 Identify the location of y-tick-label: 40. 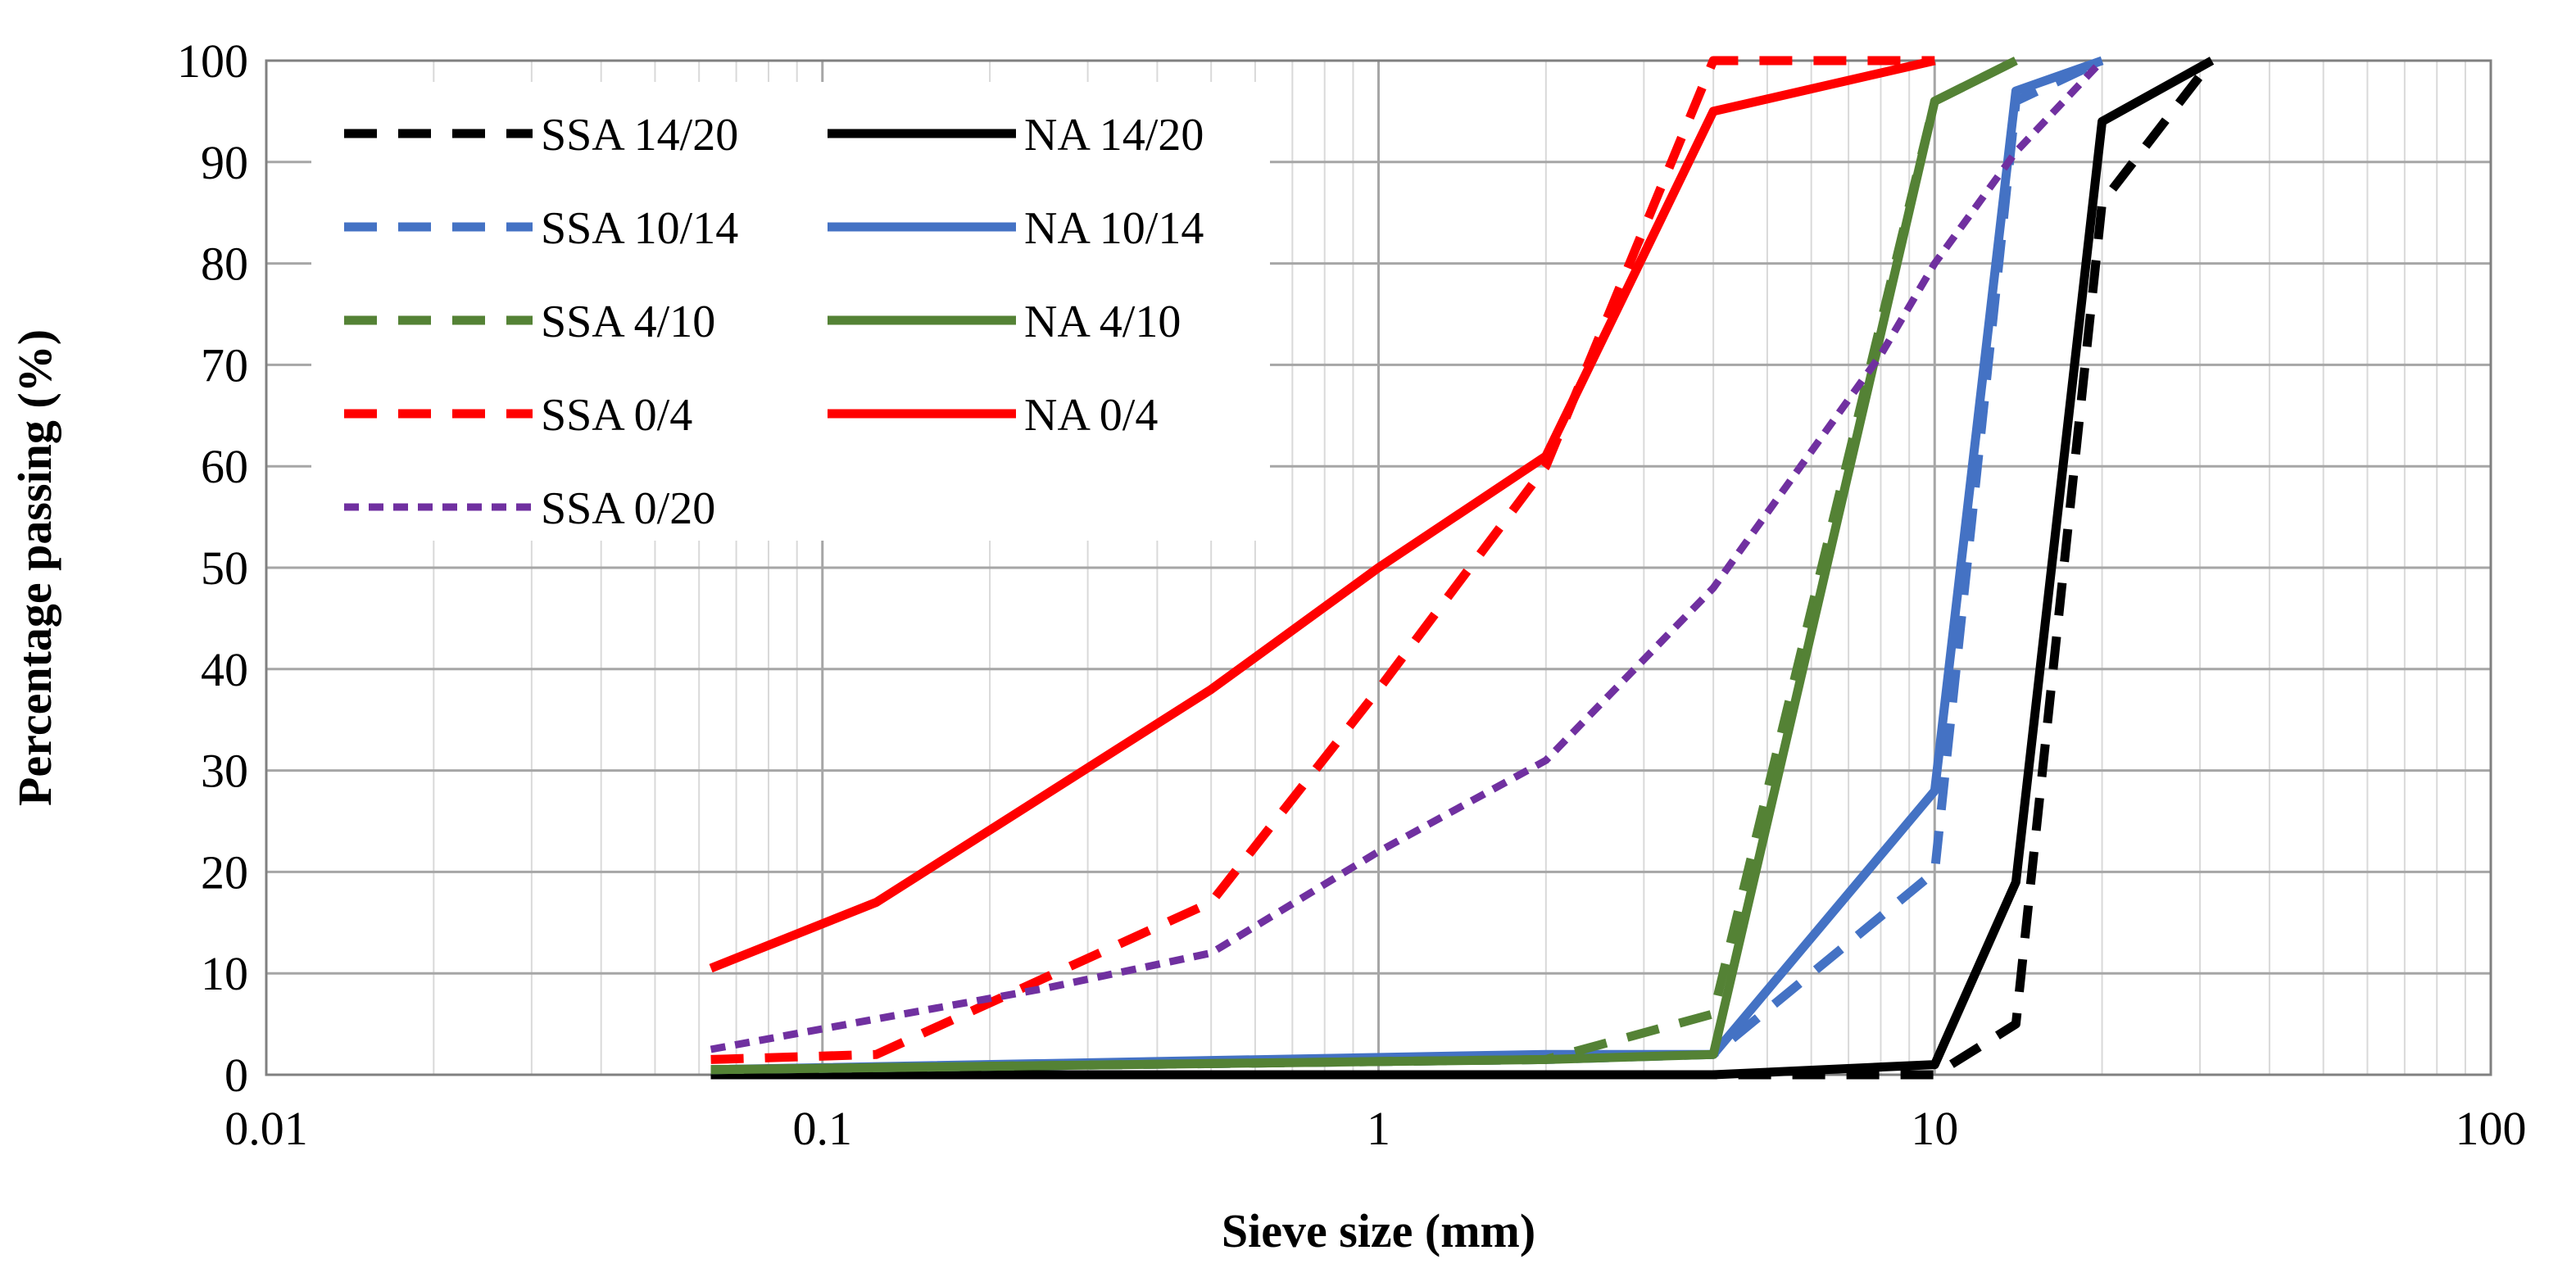
(224, 669).